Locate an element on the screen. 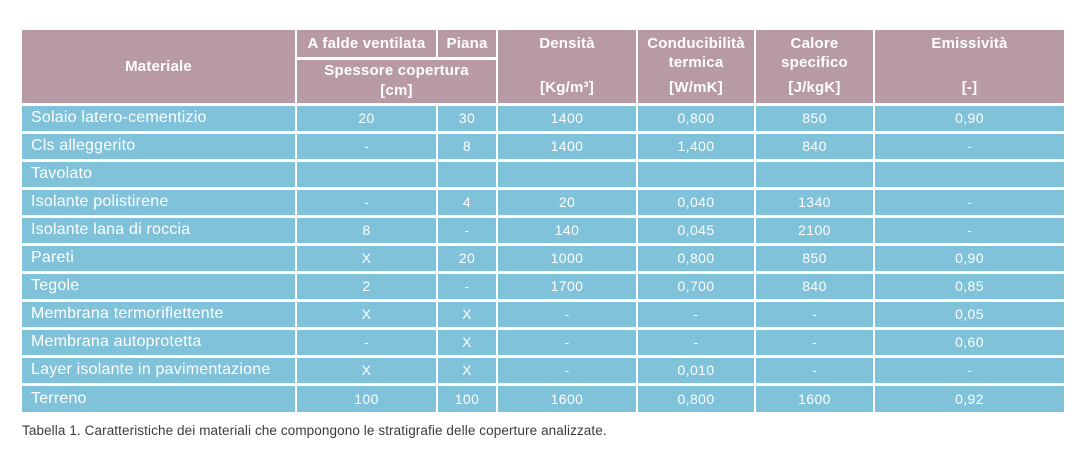 The image size is (1087, 469). cell-densita: 1700 is located at coordinates (567, 286).